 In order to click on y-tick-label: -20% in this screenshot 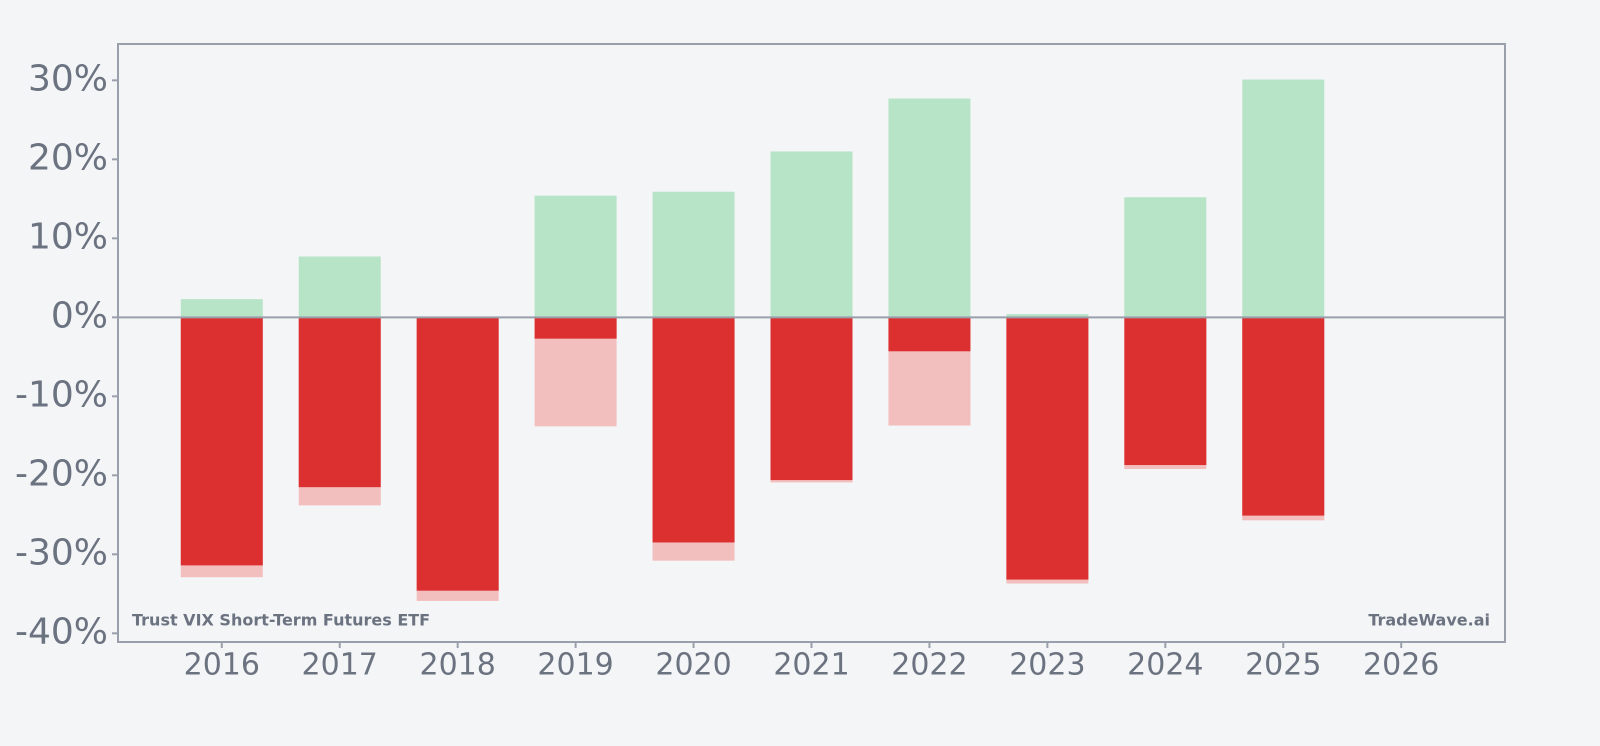, I will do `click(61, 473)`.